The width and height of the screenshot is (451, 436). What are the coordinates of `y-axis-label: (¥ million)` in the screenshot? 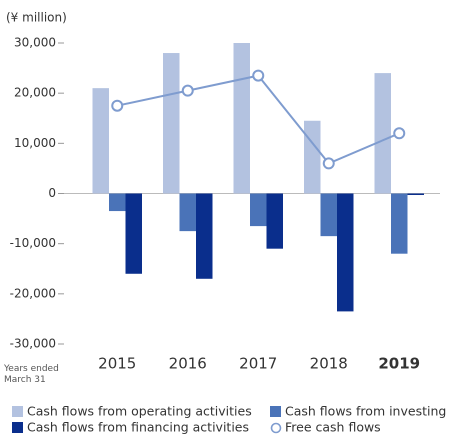 It's located at (36, 18).